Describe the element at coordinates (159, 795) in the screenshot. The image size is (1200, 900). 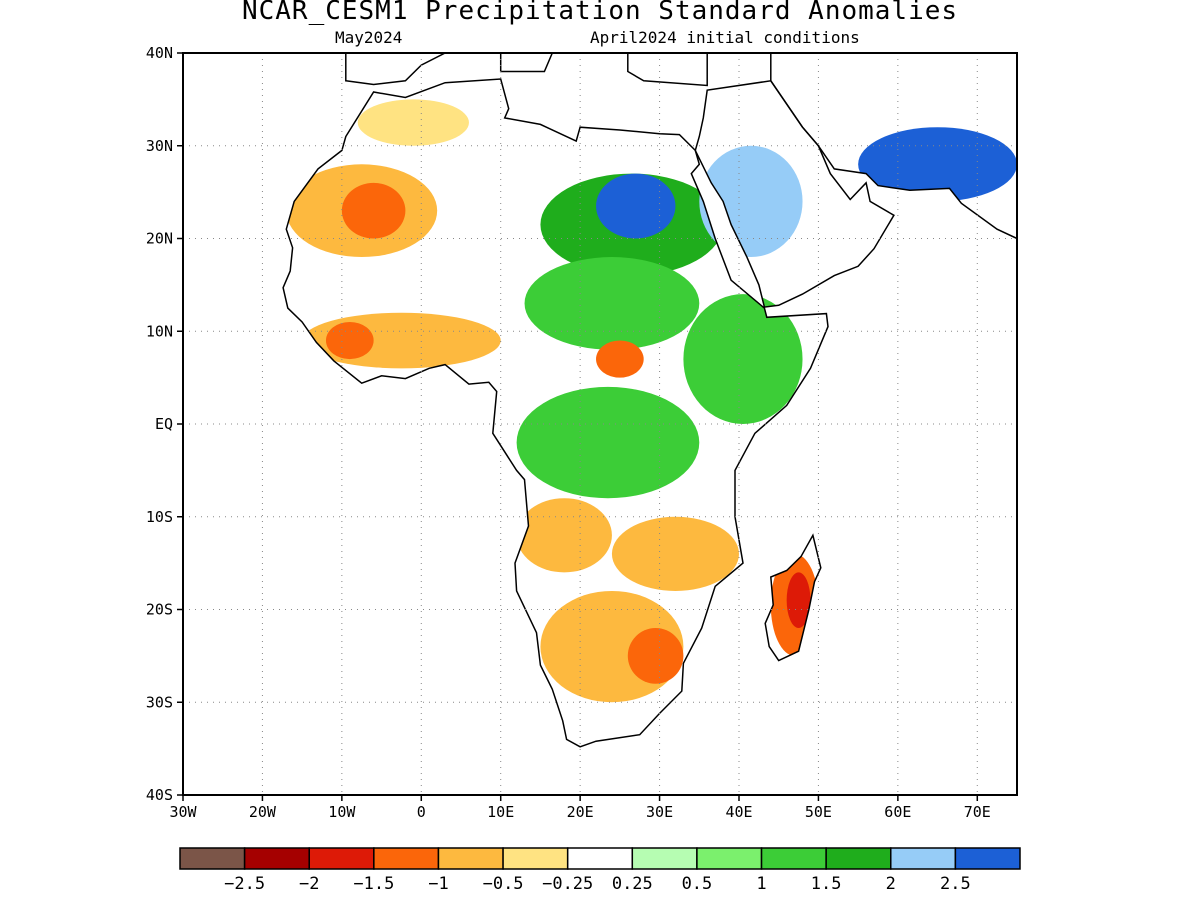
I see `lat-tick-label: 40S` at that location.